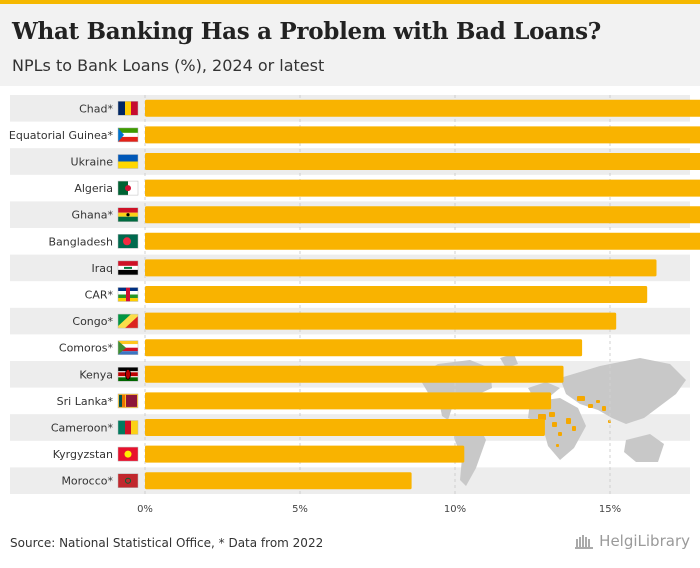 The height and width of the screenshot is (568, 700). I want to click on map-highlighted-countries, so click(574, 421).